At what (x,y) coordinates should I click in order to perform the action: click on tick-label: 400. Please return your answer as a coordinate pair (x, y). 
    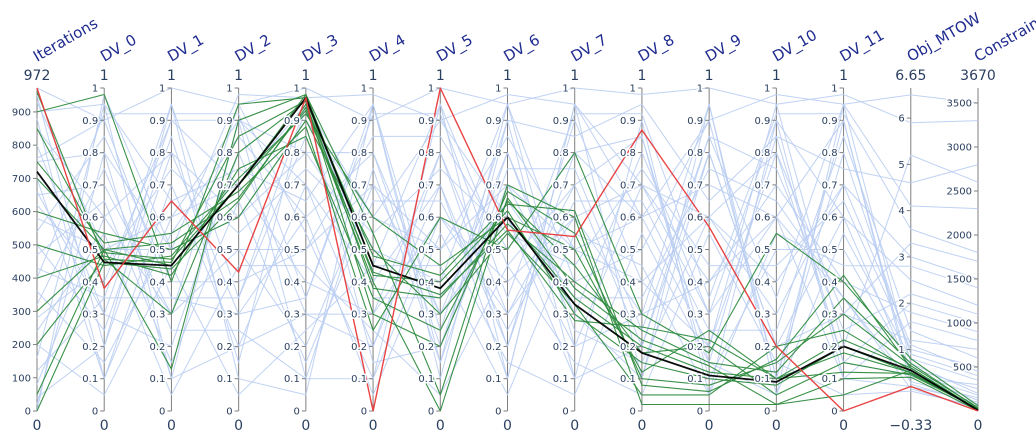
    Looking at the image, I should click on (21, 279).